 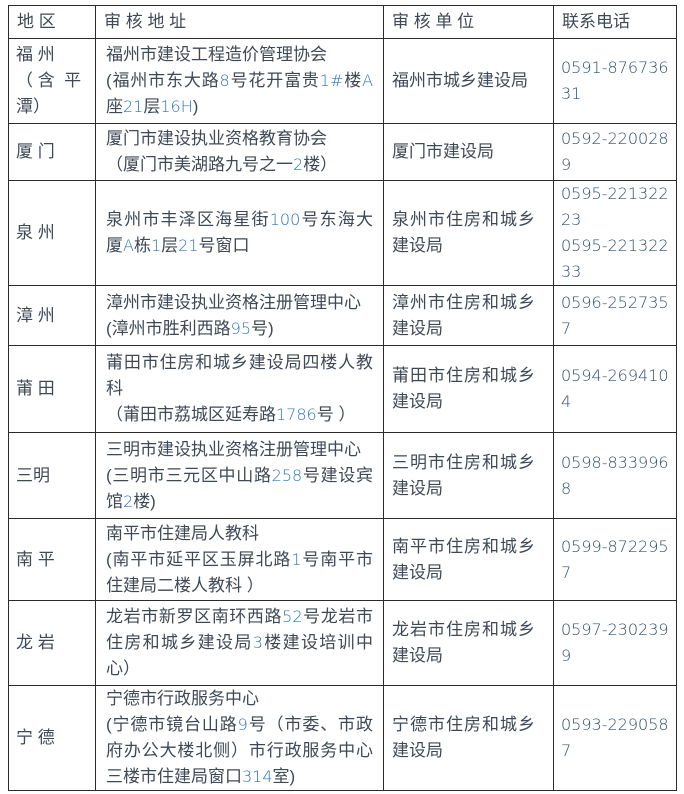 I want to click on address-cell: 泉州市丰泽区海星街100号东海大厦A栋1层21号窗口, so click(x=239, y=233).